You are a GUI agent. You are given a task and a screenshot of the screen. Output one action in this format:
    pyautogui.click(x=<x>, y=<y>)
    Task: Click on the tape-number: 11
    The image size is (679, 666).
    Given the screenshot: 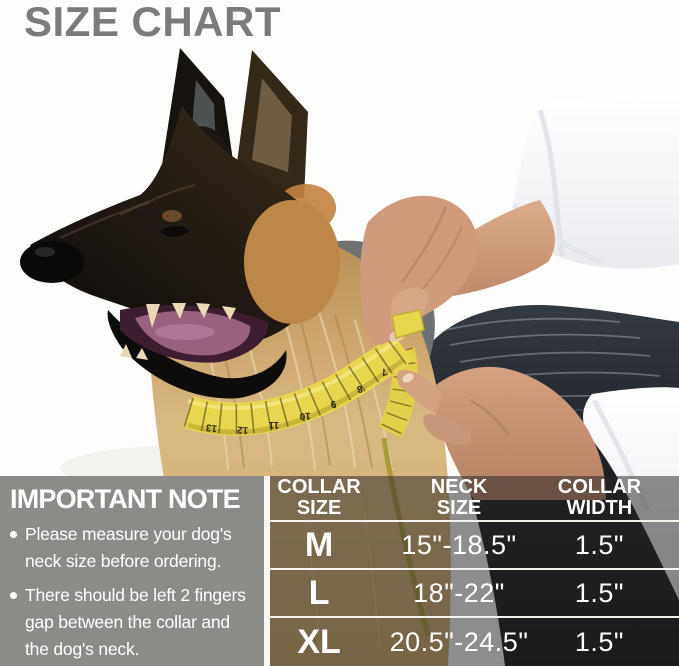 What is the action you would take?
    pyautogui.click(x=273, y=424)
    